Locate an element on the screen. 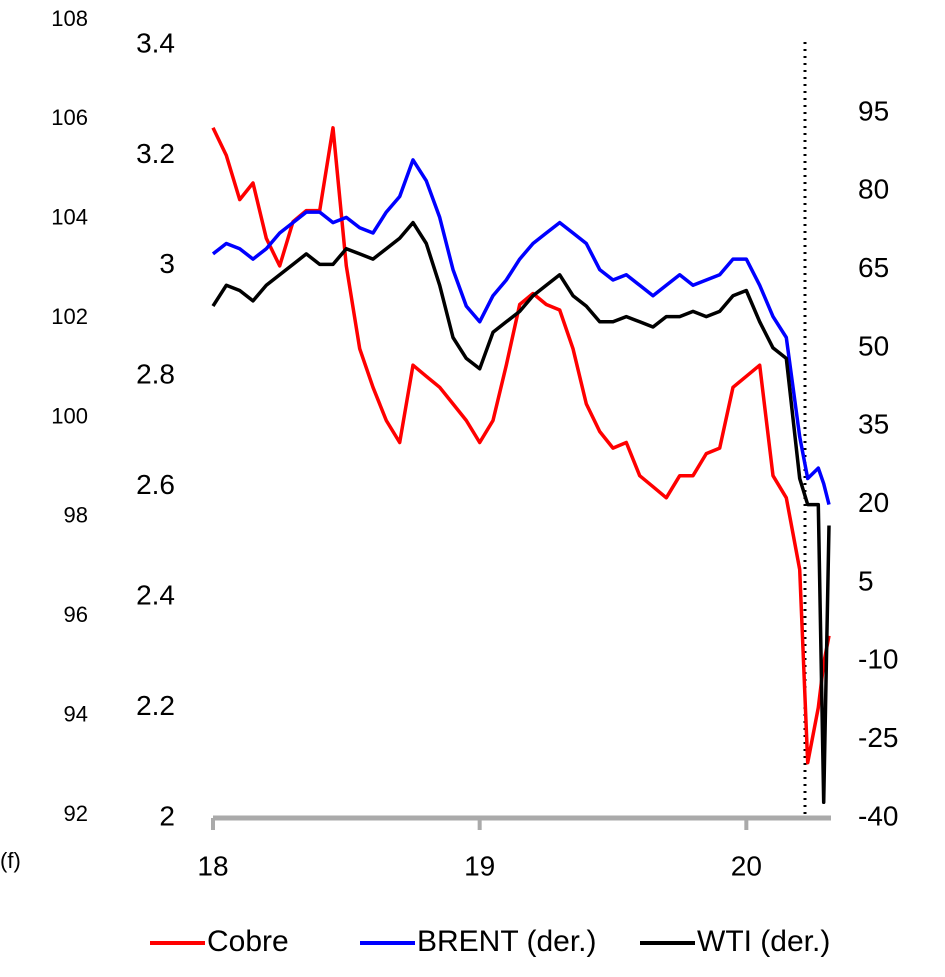 The height and width of the screenshot is (977, 945). y2-tick-label: 20 is located at coordinates (873, 502).